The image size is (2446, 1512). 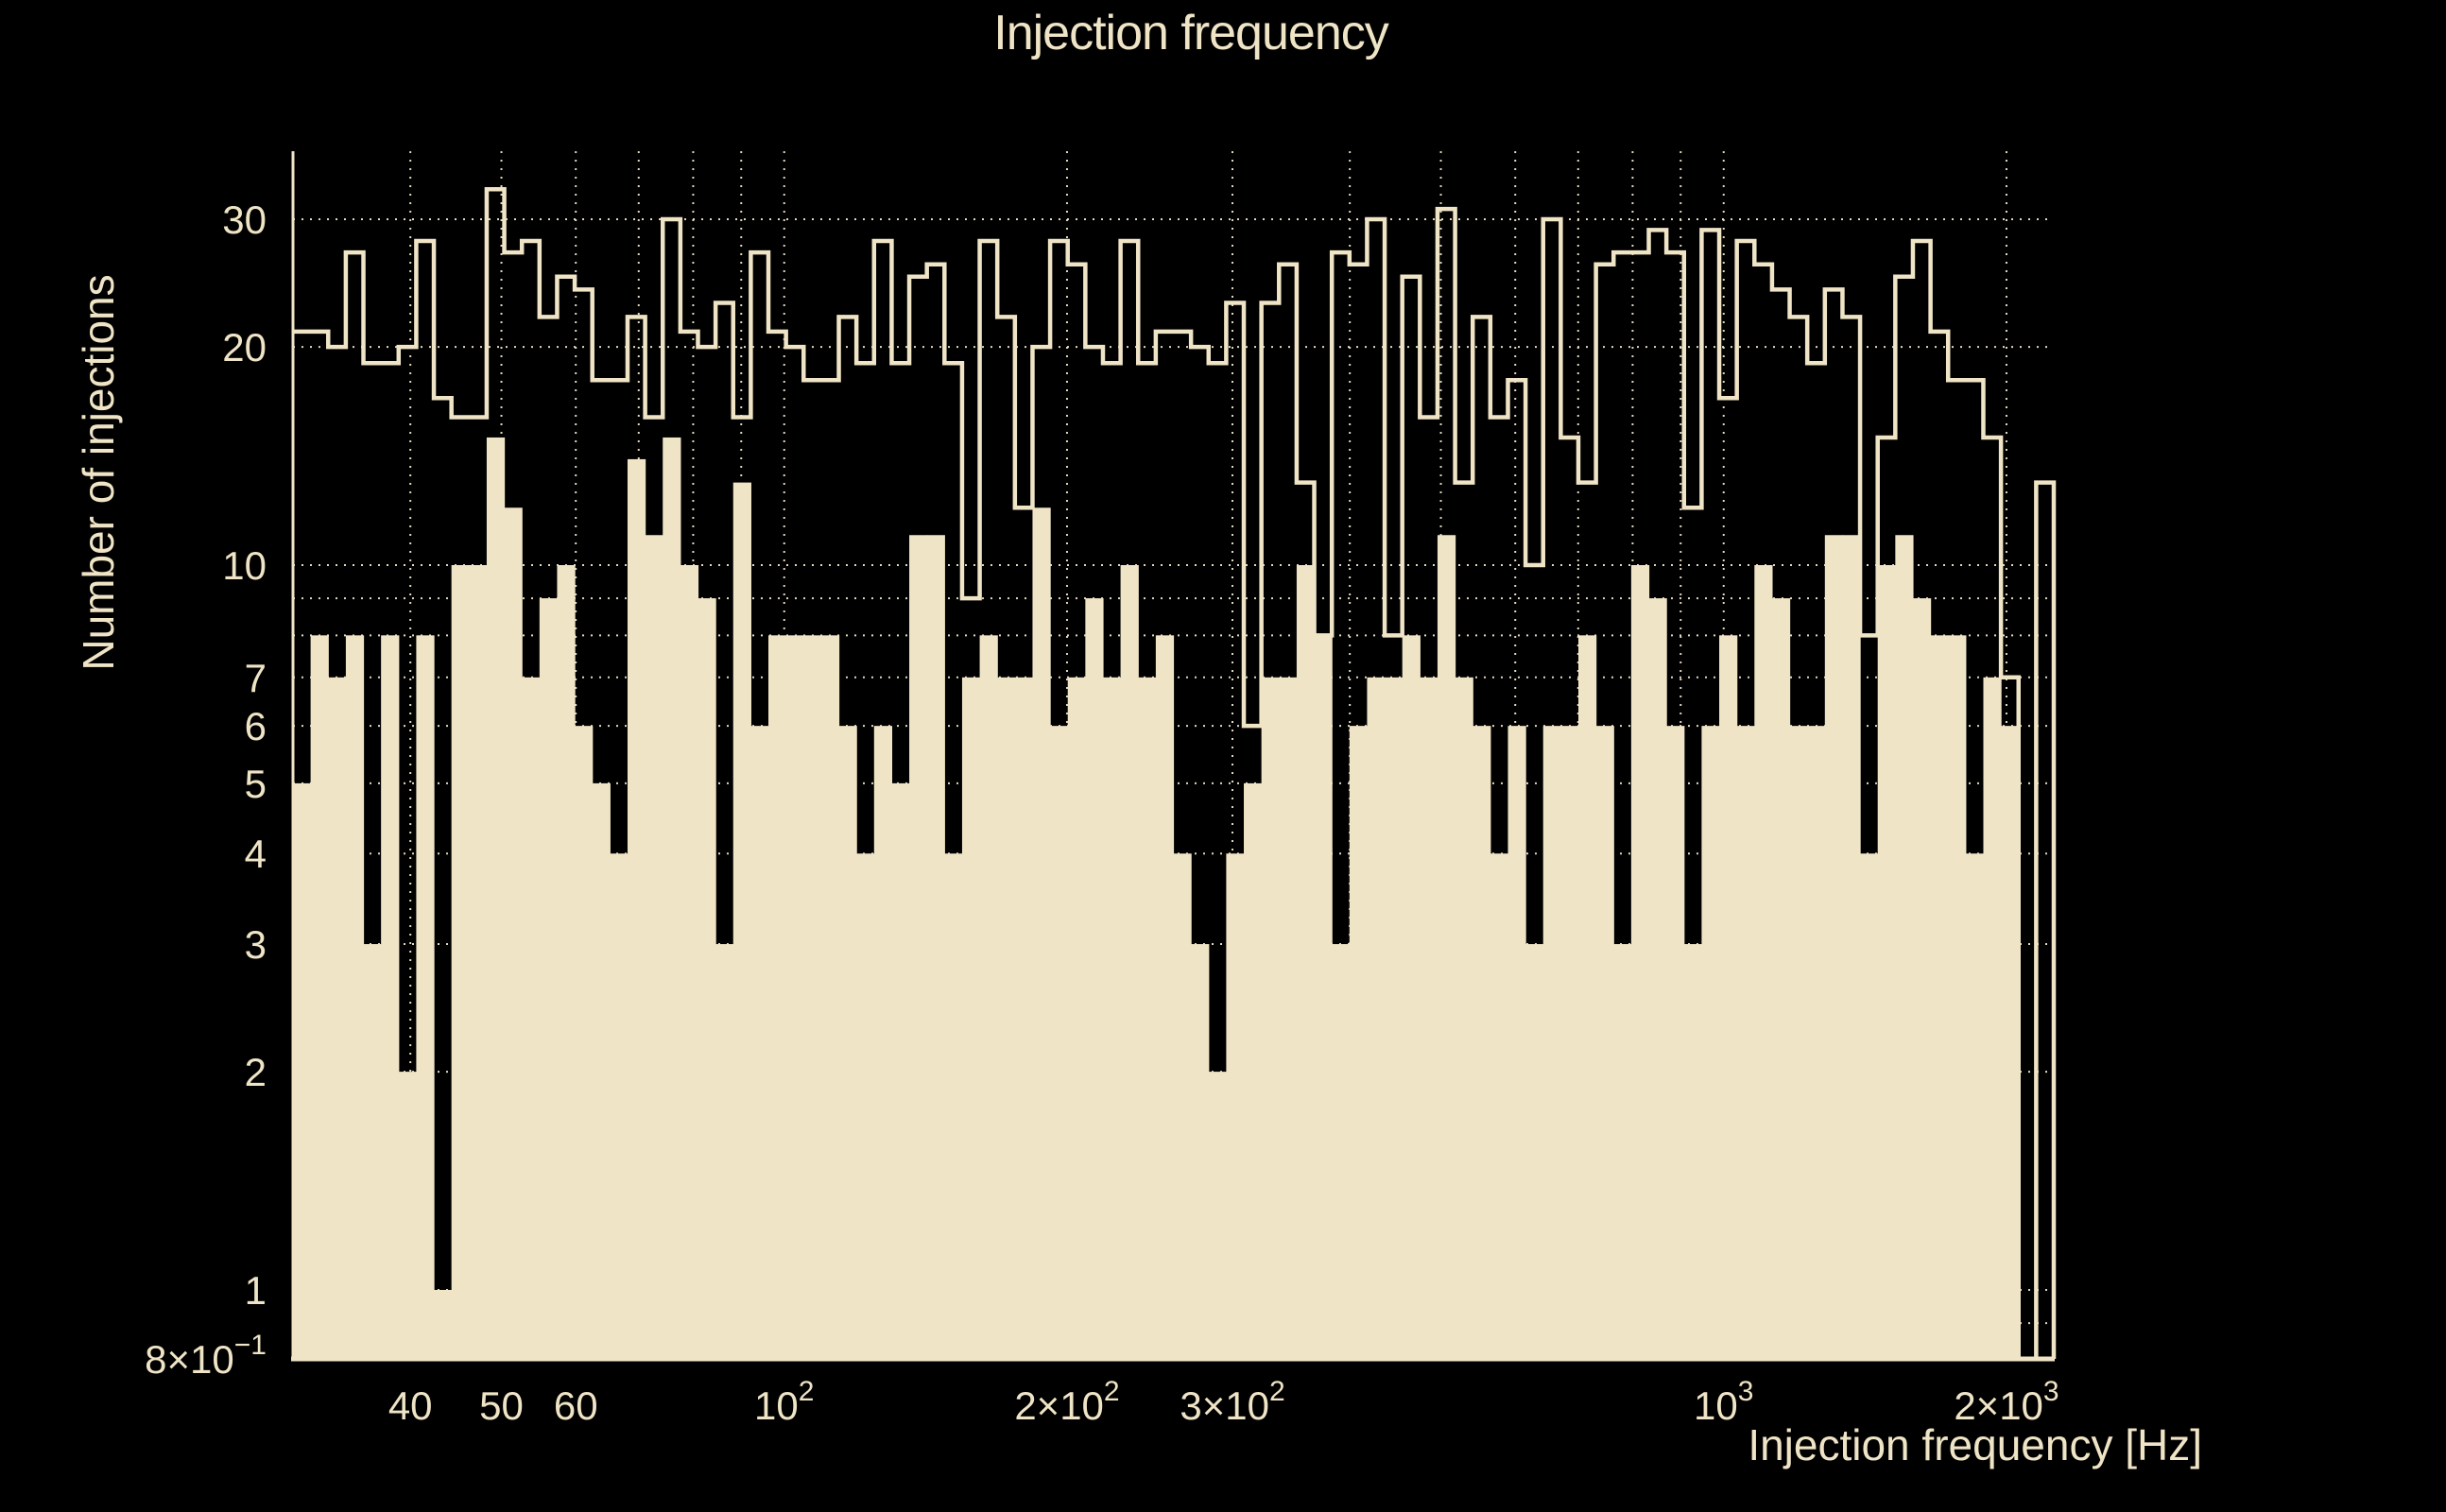 I want to click on y-tick-labels: 30 20 10 76 5 4 3 2 1 8×10⁻¹, so click(x=206, y=790).